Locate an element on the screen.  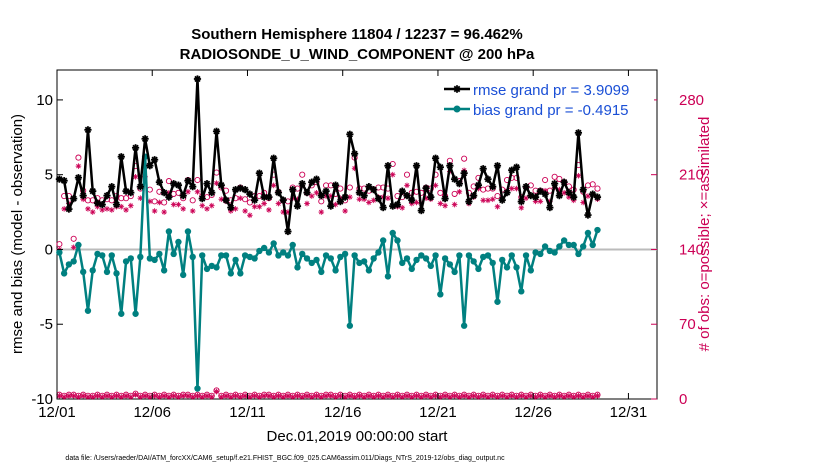
x-tick-label: 12/11 is located at coordinates (247, 412).